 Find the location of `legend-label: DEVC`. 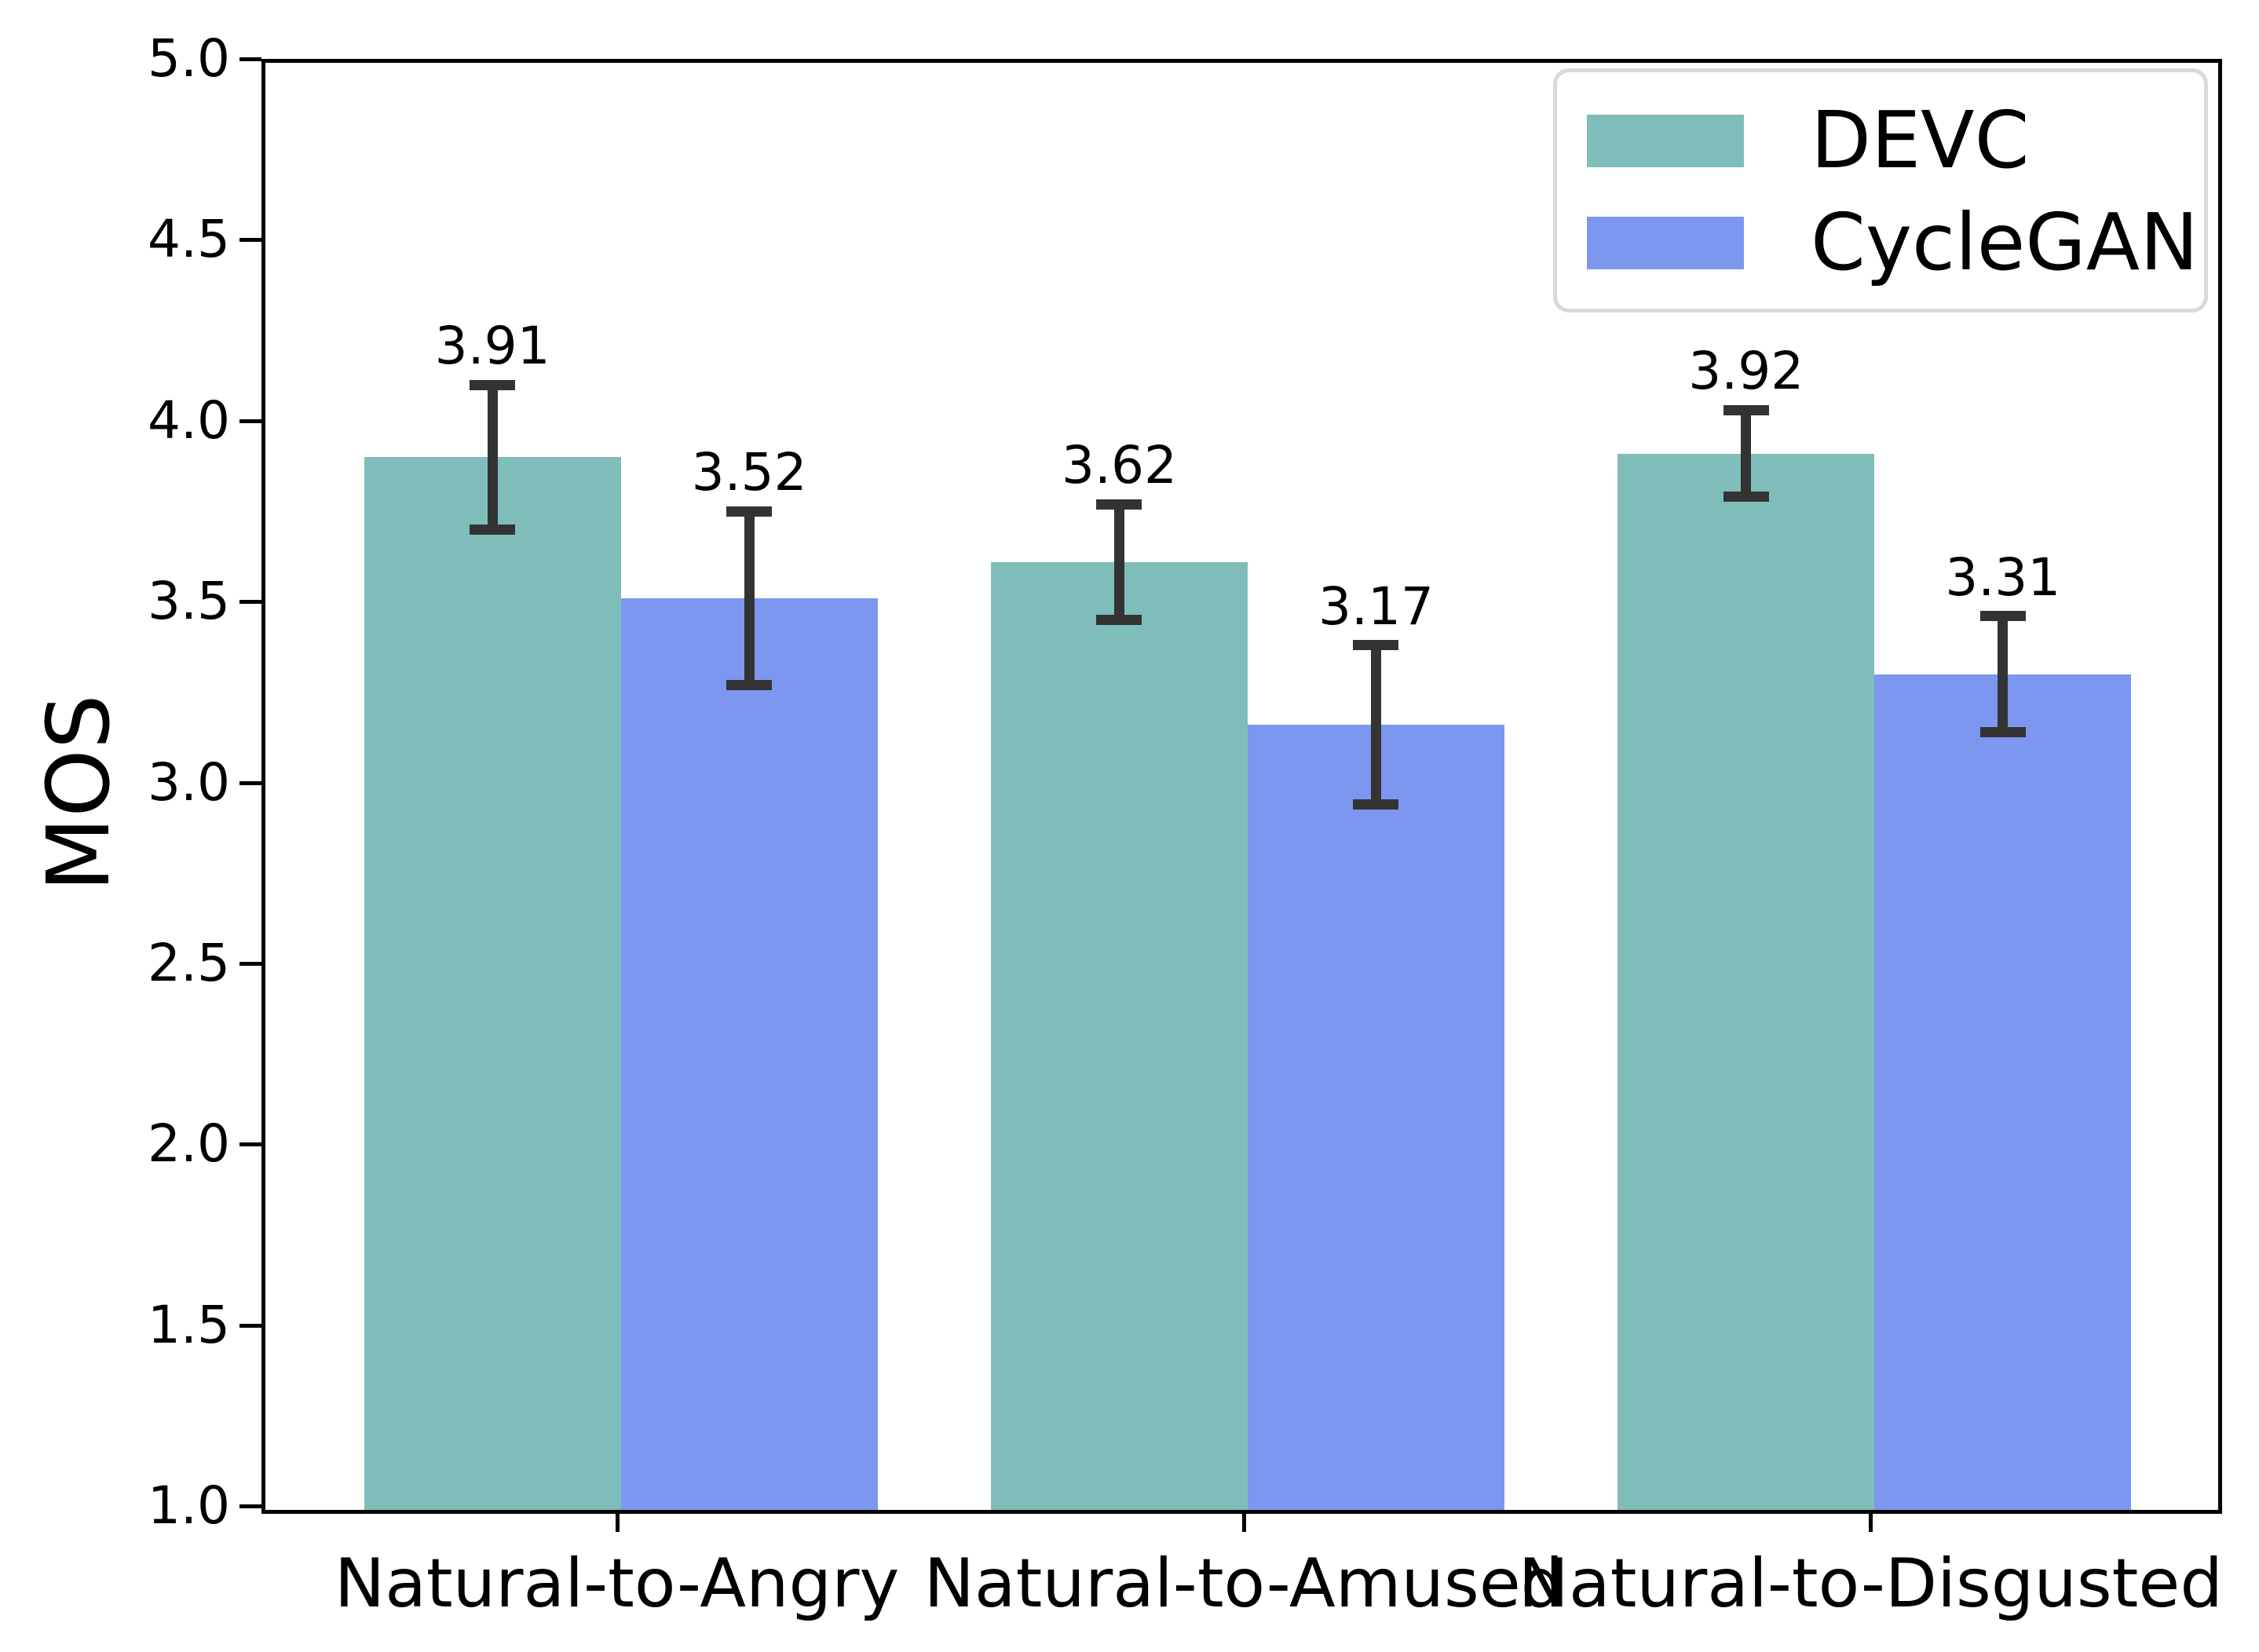

legend-label: DEVC is located at coordinates (1920, 140).